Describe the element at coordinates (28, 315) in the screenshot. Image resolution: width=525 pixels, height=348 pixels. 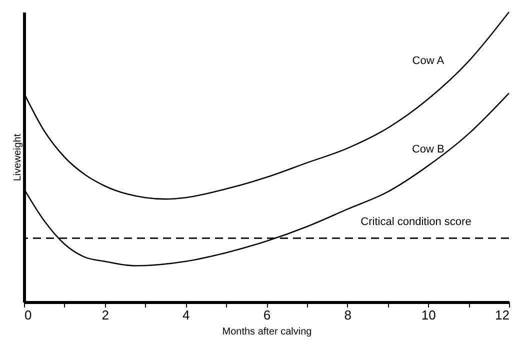
I see `x-tick-label: 0` at that location.